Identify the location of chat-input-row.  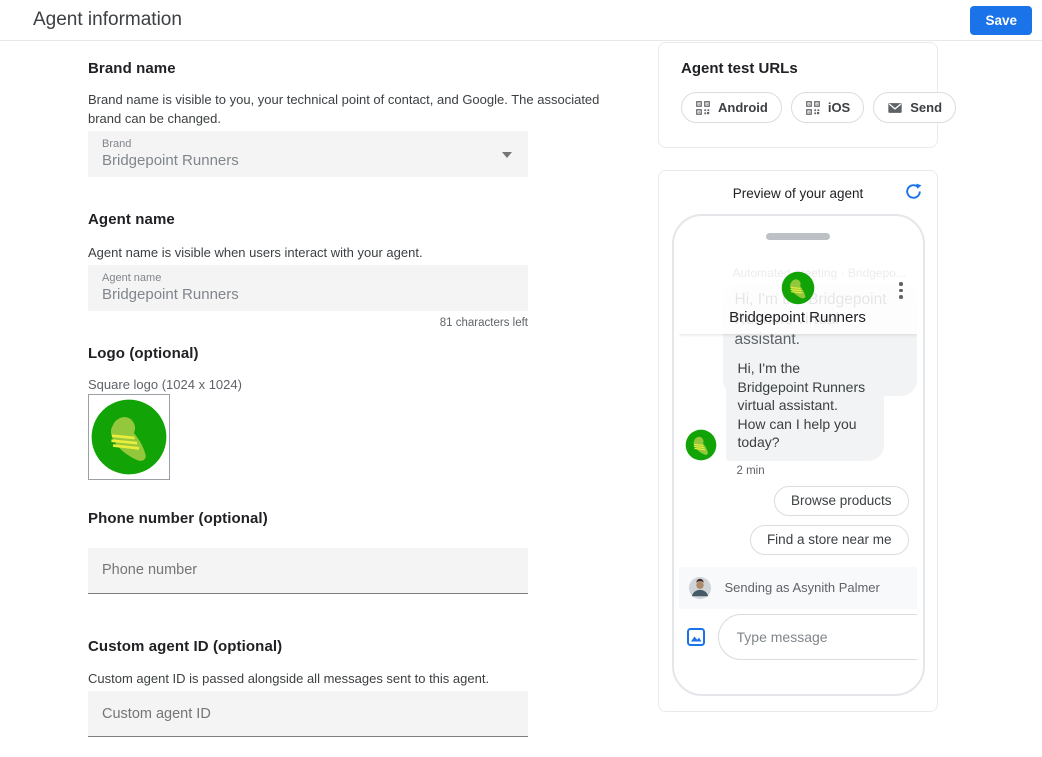
(798, 636).